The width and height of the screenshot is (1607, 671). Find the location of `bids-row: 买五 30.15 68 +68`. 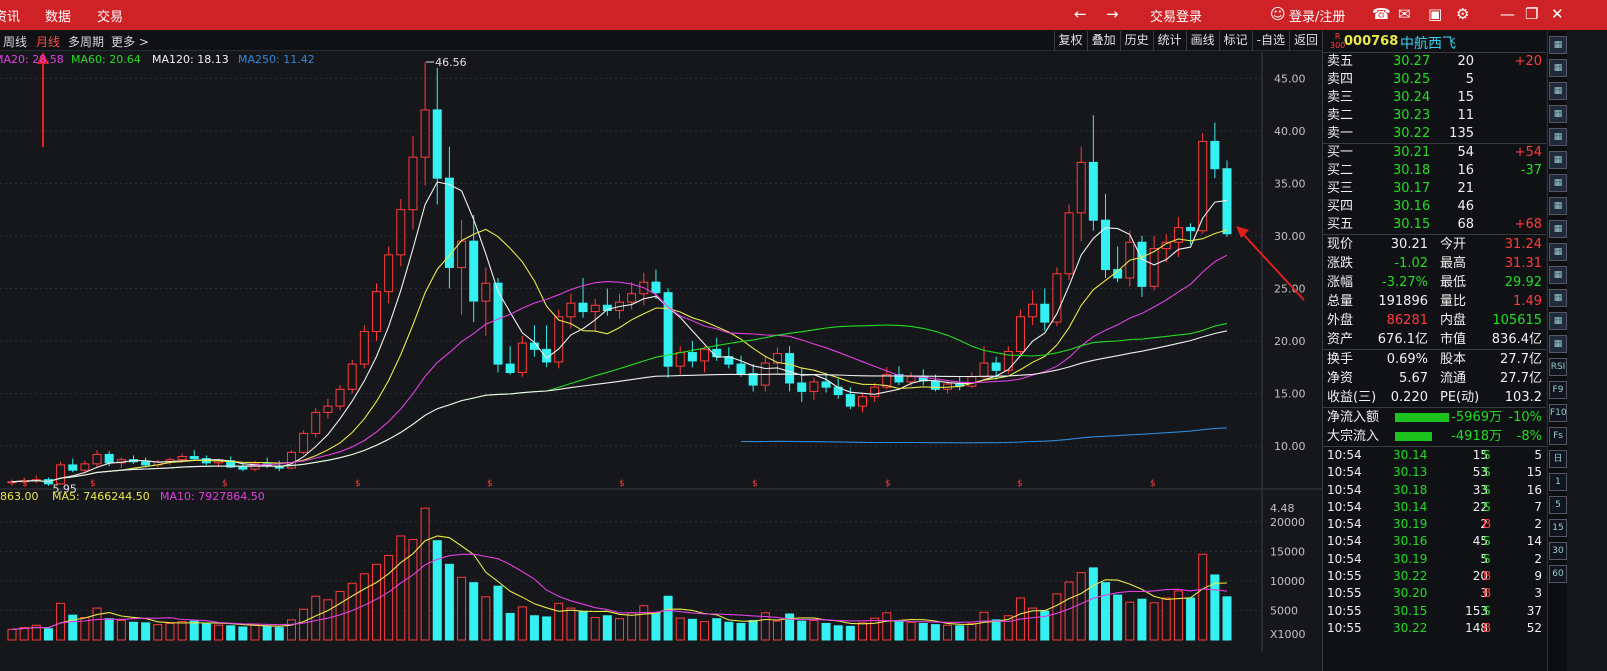

bids-row: 买五 30.15 68 +68 is located at coordinates (1434, 225).